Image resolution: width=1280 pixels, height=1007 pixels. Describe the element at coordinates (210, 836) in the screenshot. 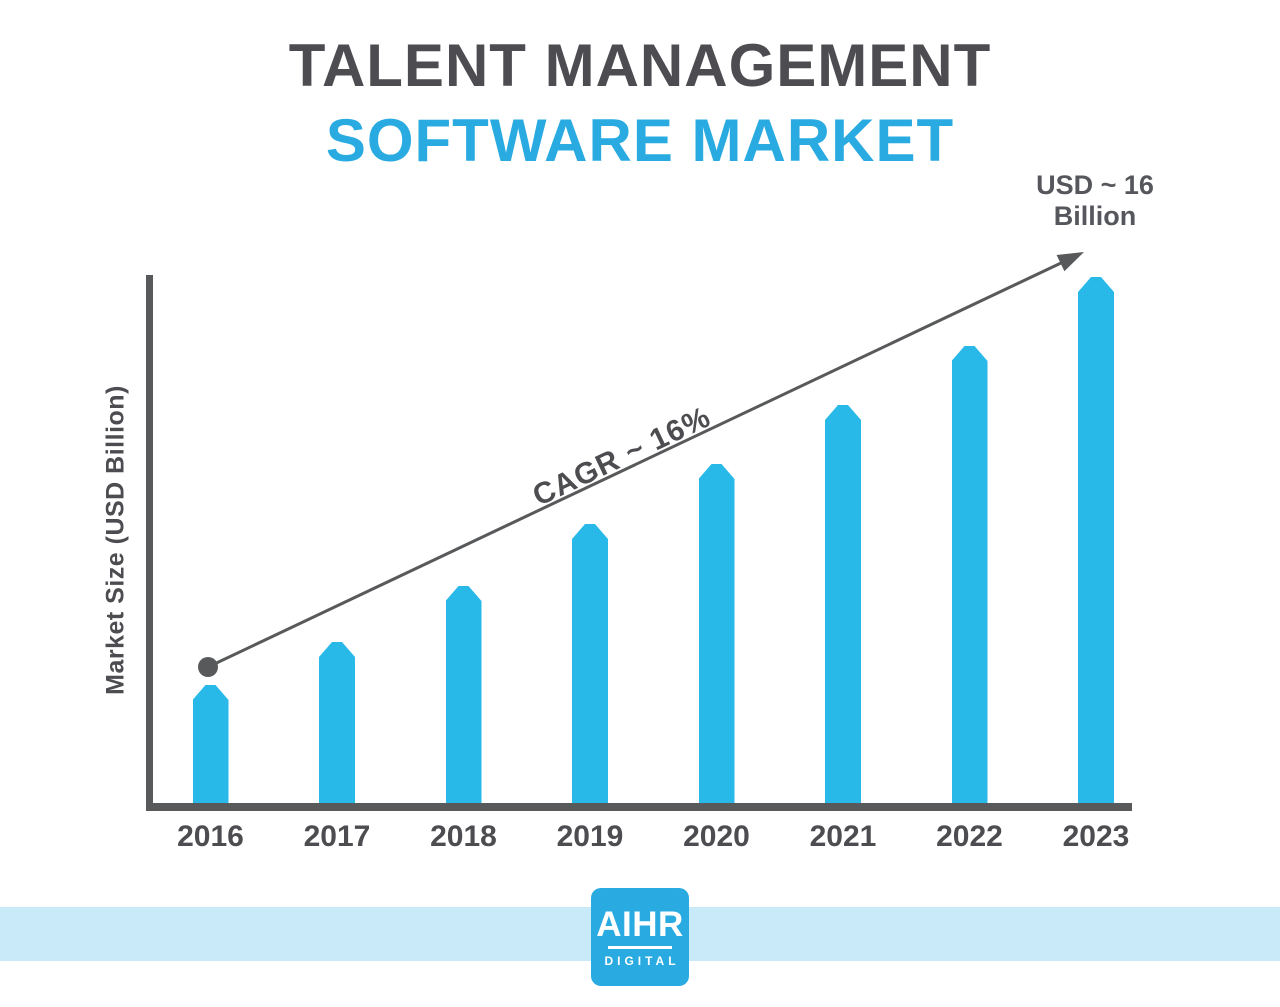

I see `x-tick-2016: 2016` at that location.